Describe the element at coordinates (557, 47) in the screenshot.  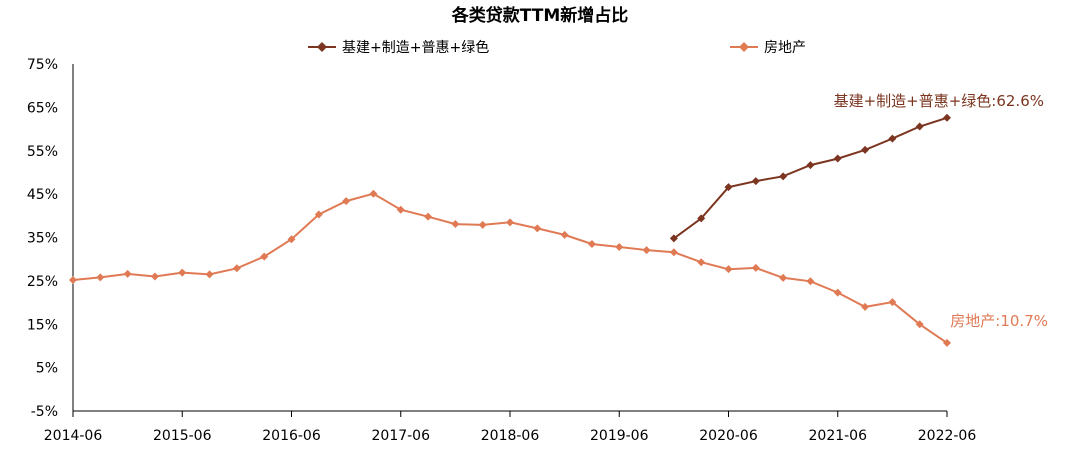
I see `legend: 基建+制造+普惠+绿色 房地产` at that location.